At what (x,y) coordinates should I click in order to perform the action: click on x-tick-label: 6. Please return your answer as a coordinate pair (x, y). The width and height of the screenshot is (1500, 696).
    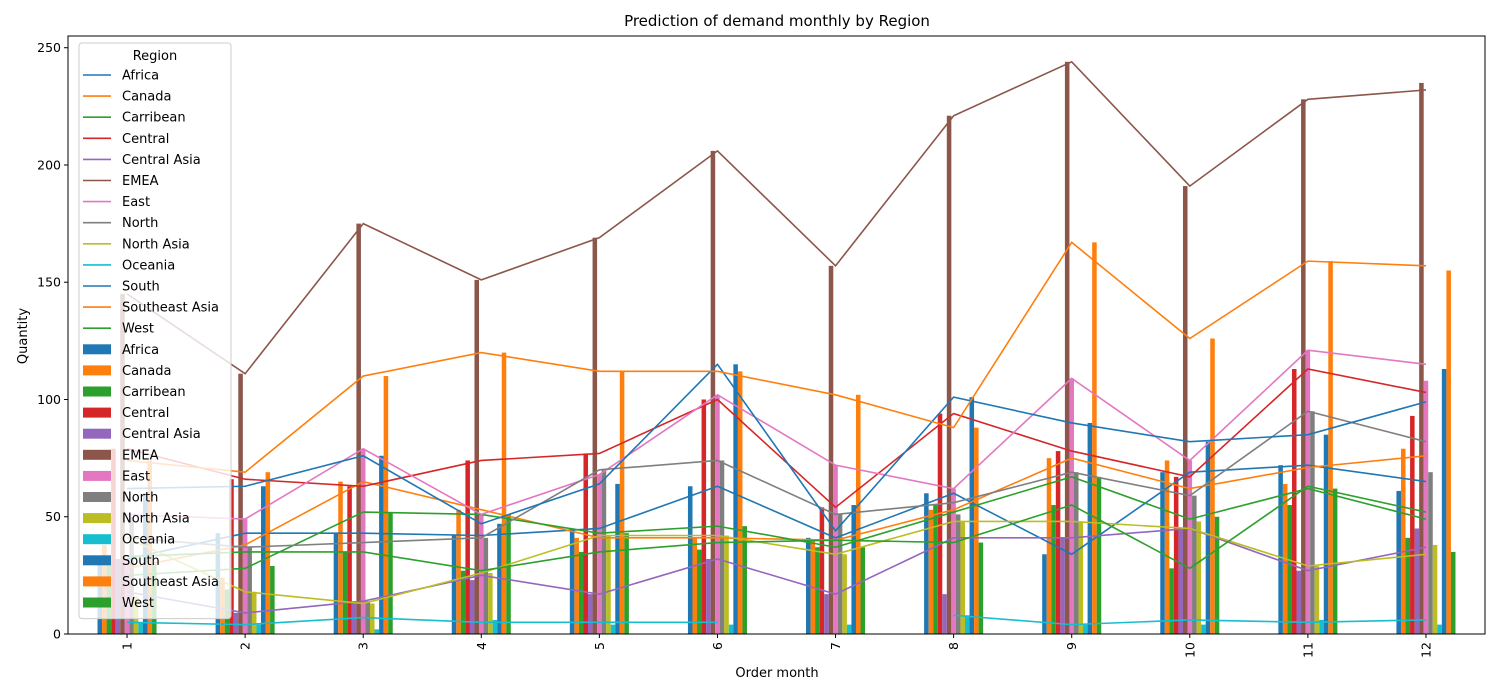
    Looking at the image, I should click on (717, 646).